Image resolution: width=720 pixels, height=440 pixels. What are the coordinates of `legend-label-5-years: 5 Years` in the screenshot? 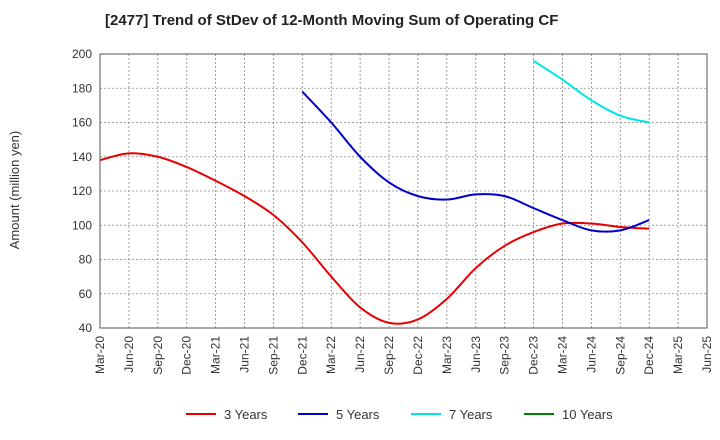 It's located at (358, 414).